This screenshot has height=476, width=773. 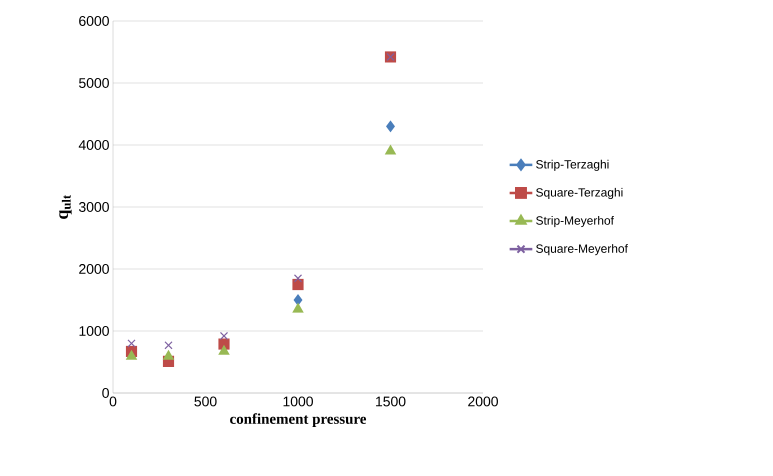 What do you see at coordinates (582, 250) in the screenshot?
I see `legend-label: Square-Meyerhof` at bounding box center [582, 250].